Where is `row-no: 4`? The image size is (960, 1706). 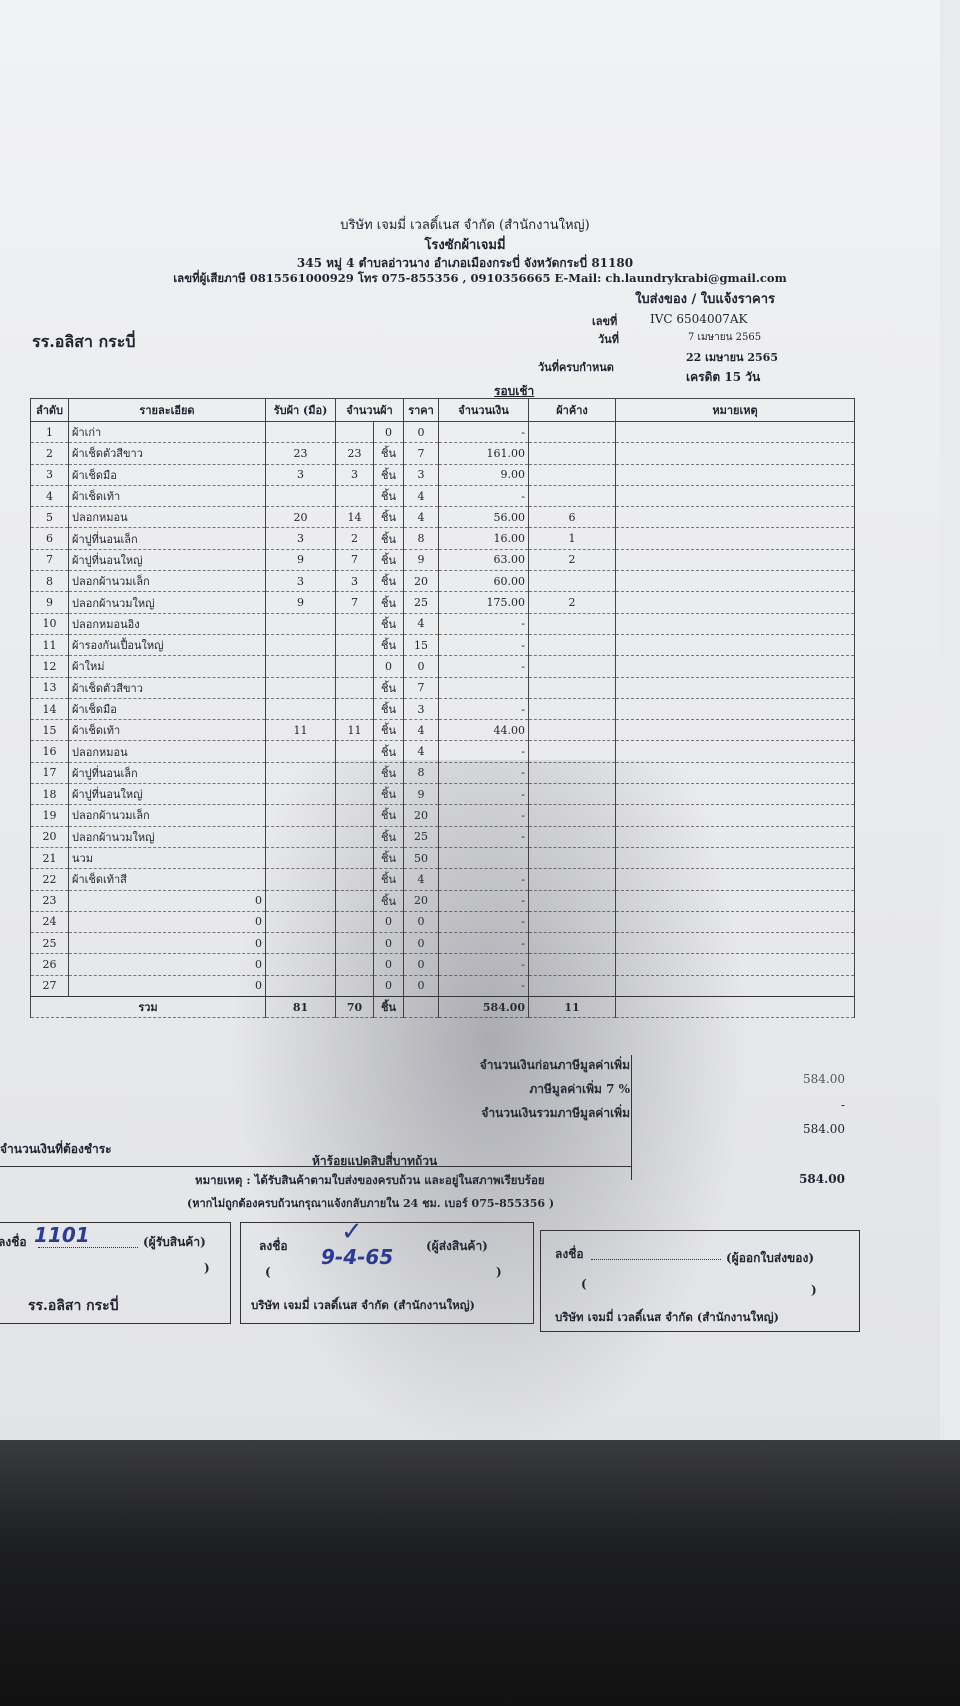 row-no: 4 is located at coordinates (49, 496).